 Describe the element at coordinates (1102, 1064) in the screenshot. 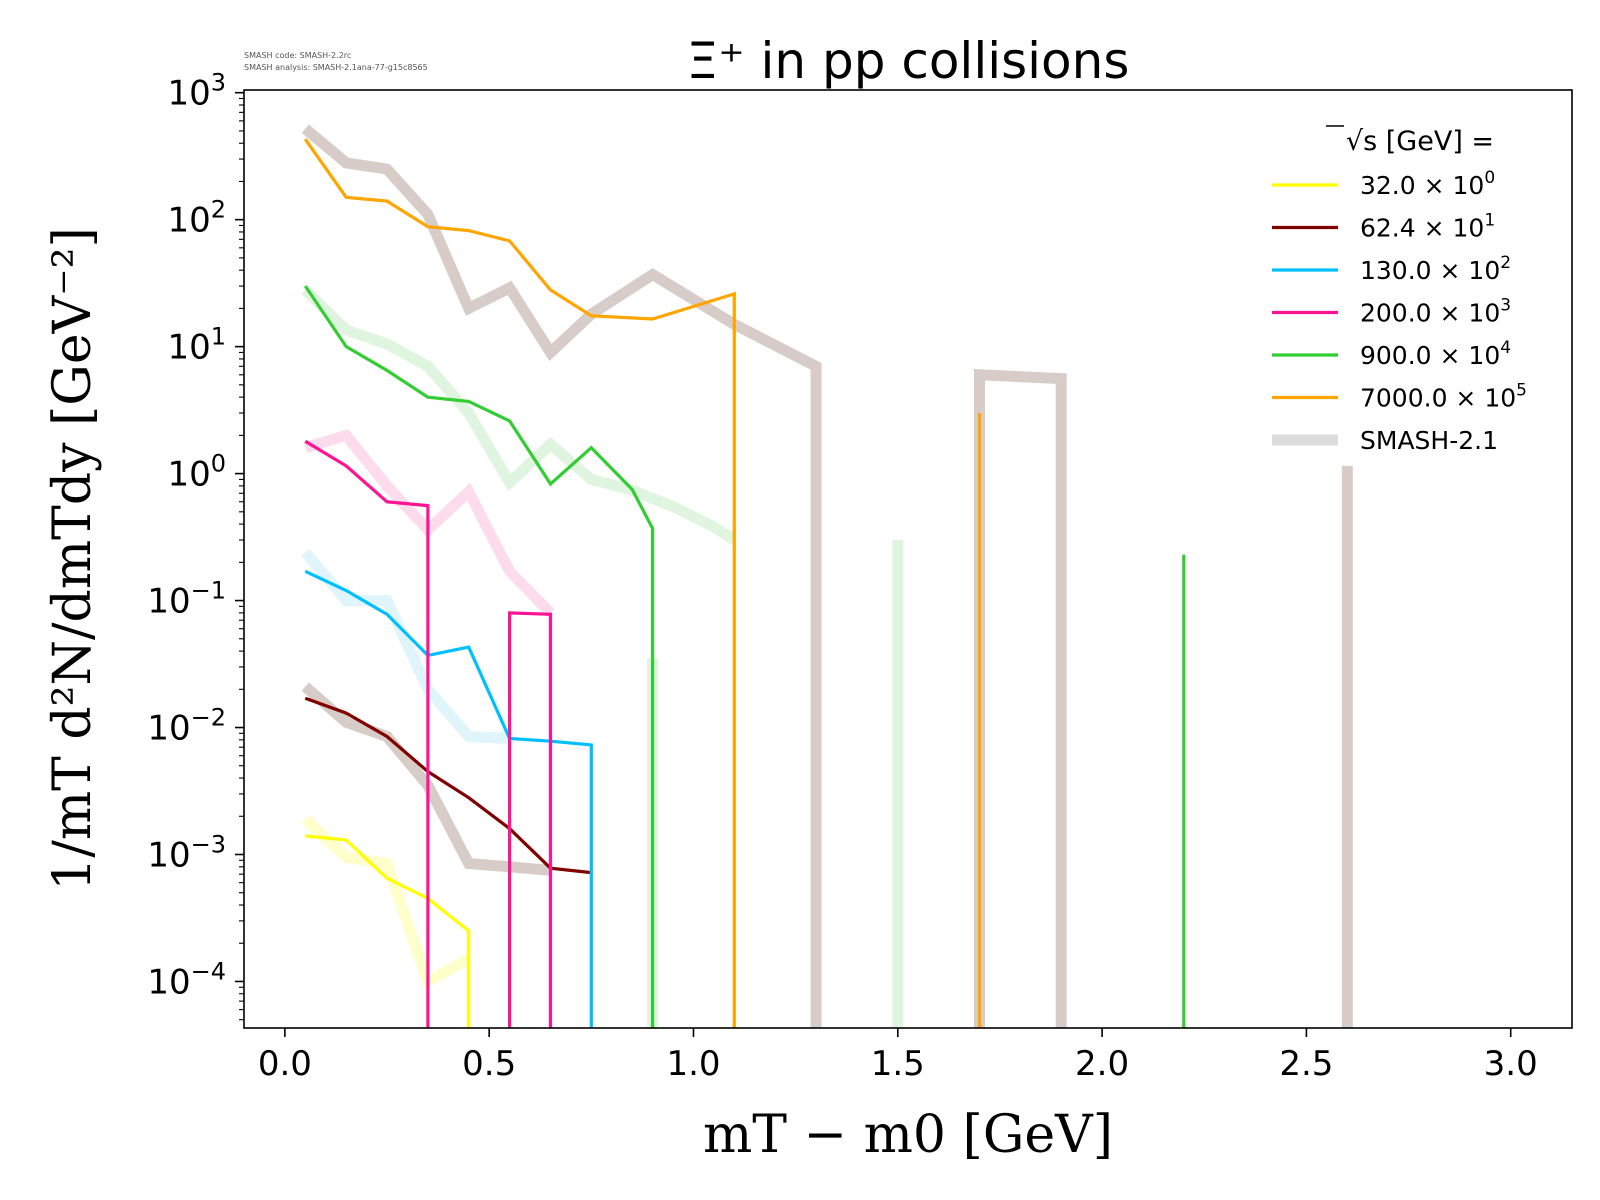

I see `x-tick-label: 2.0` at that location.